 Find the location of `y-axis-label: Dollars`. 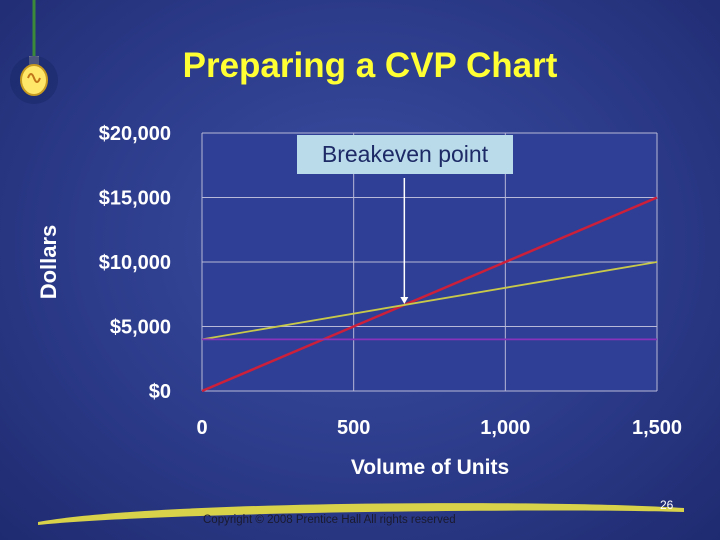

y-axis-label: Dollars is located at coordinates (48, 262).